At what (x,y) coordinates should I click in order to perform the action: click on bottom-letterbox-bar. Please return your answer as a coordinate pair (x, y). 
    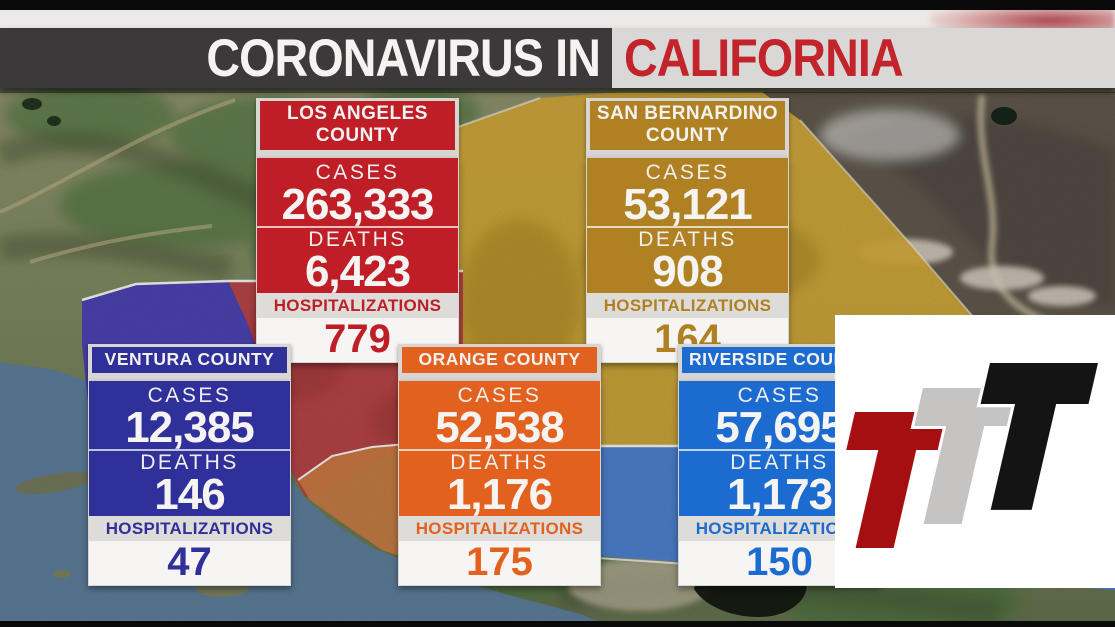
    Looking at the image, I should click on (557, 624).